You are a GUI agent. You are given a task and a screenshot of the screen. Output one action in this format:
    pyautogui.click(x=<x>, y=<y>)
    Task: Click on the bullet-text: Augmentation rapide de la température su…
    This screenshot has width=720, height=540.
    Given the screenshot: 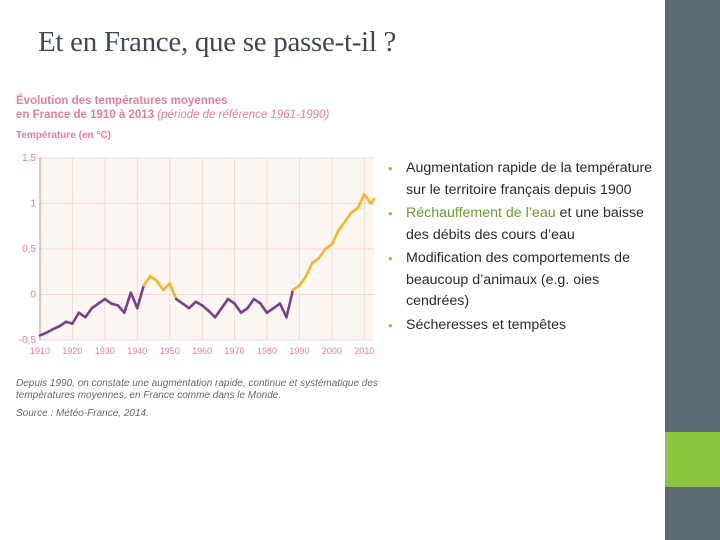 What is the action you would take?
    pyautogui.click(x=529, y=179)
    